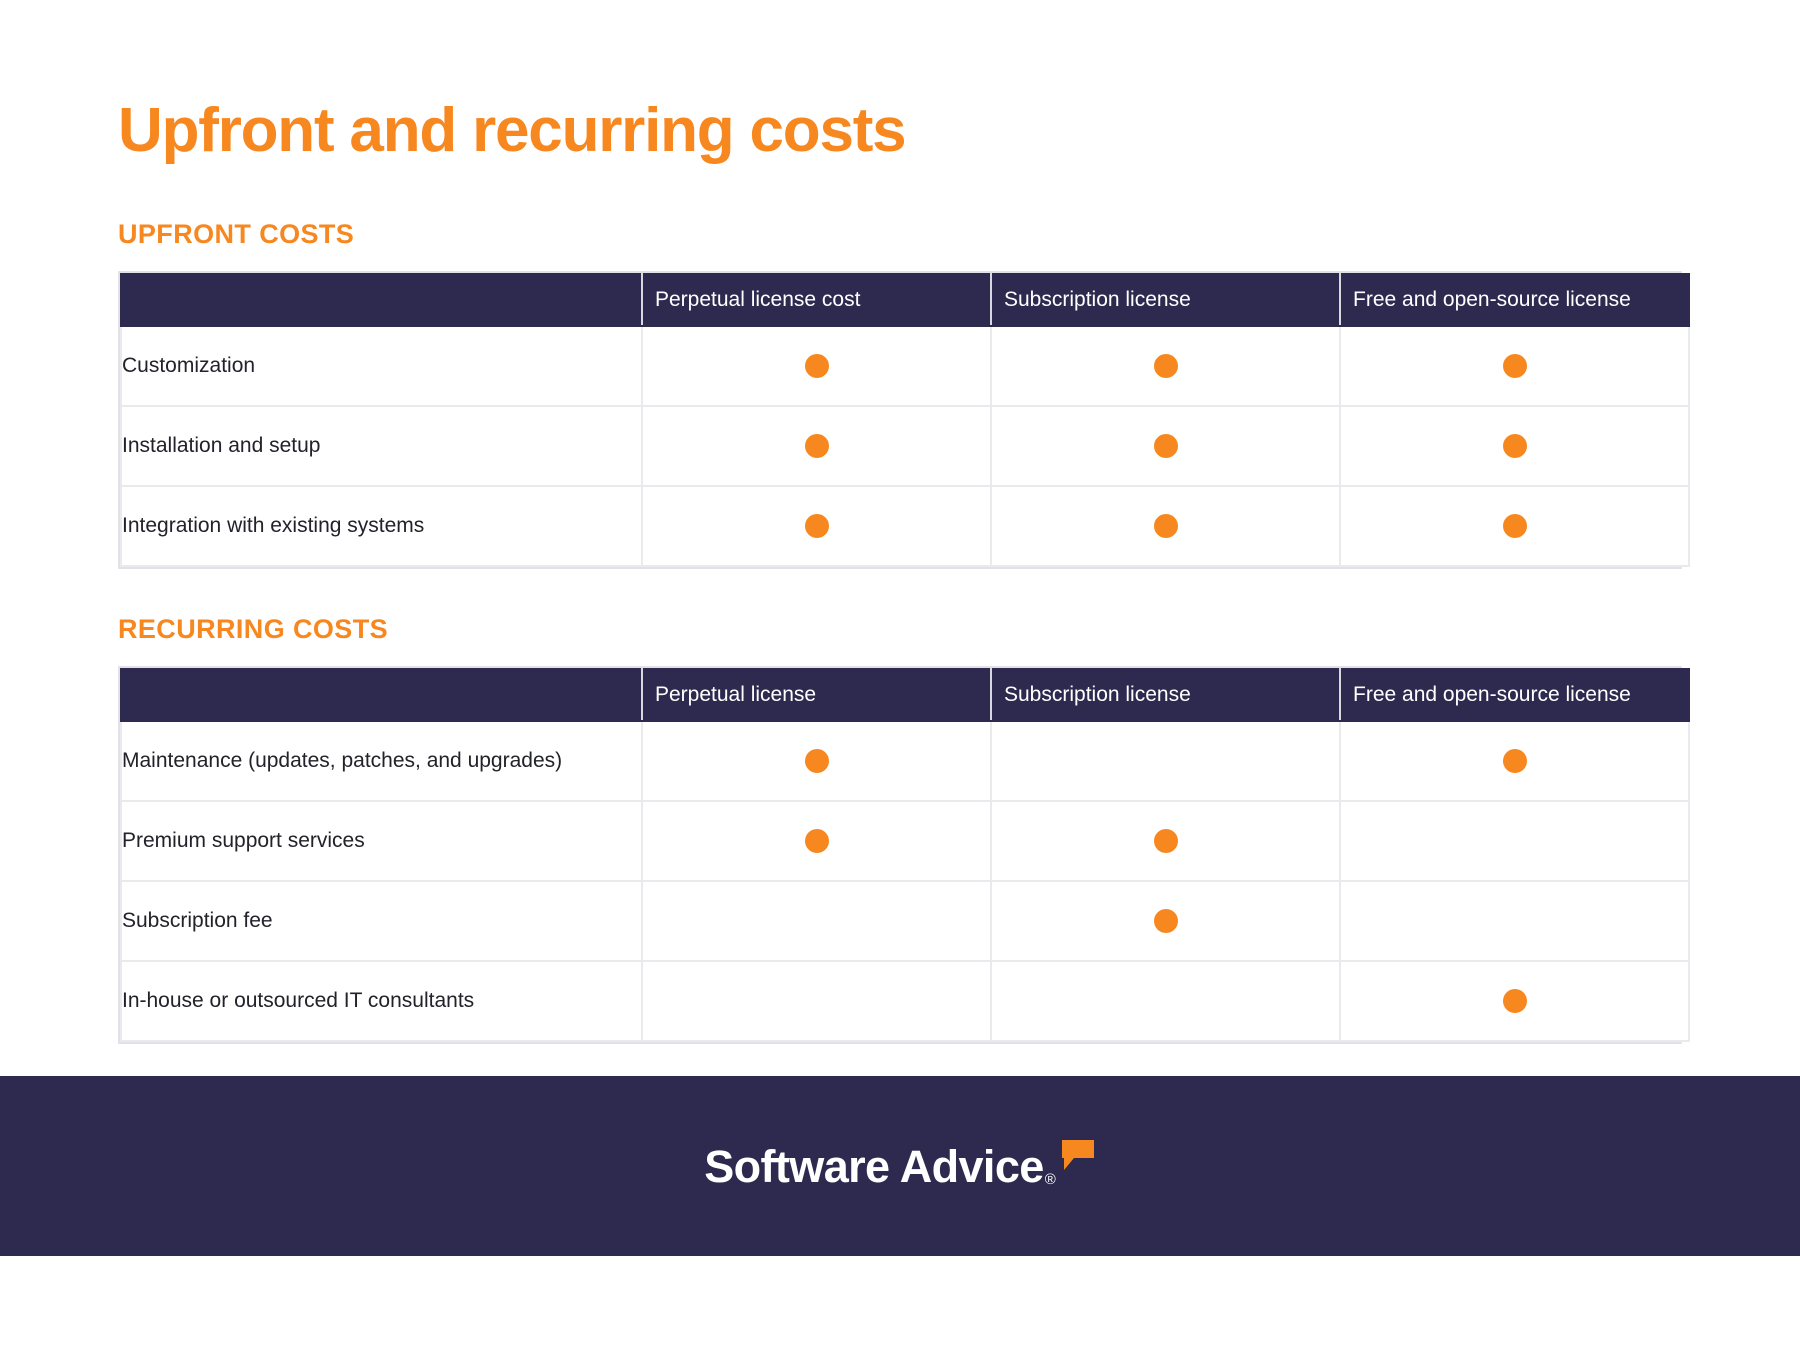  I want to click on table-row: Customization, so click(905, 366).